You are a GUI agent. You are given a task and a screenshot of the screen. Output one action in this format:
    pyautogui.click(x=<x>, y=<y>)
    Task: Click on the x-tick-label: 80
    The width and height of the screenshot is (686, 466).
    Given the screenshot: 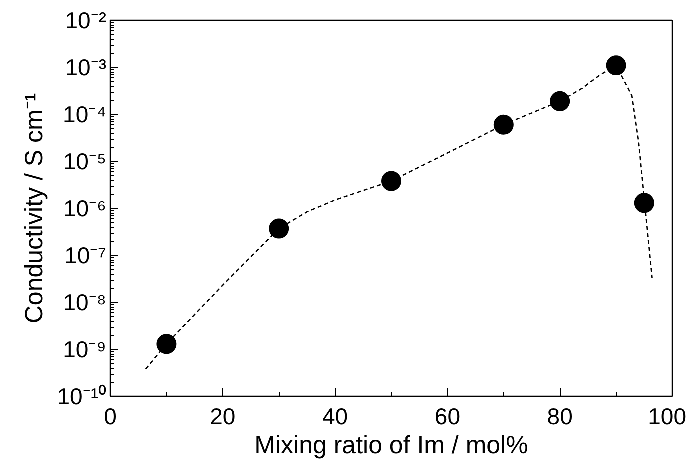 What is the action you would take?
    pyautogui.click(x=560, y=417)
    